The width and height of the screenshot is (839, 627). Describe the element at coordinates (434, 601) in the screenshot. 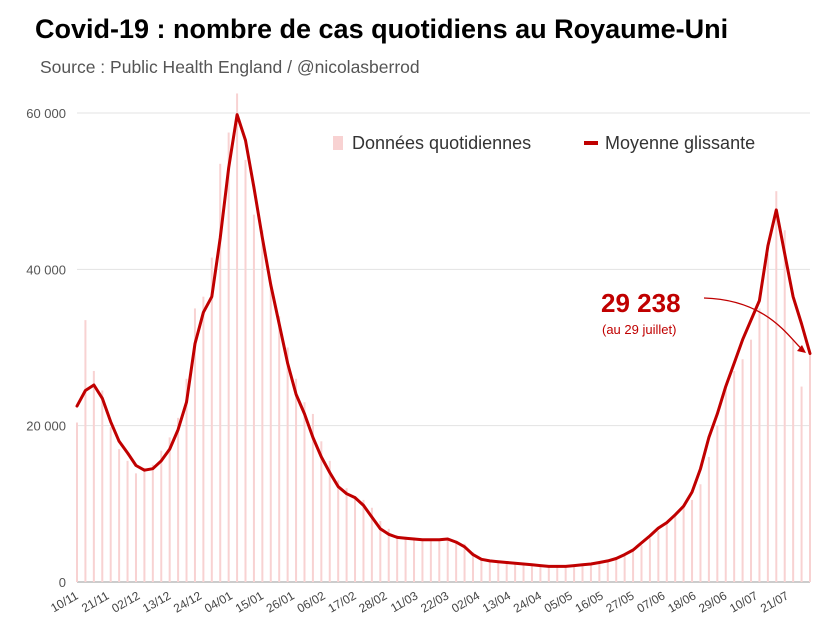

I see `x-tick-label: 22/03` at that location.